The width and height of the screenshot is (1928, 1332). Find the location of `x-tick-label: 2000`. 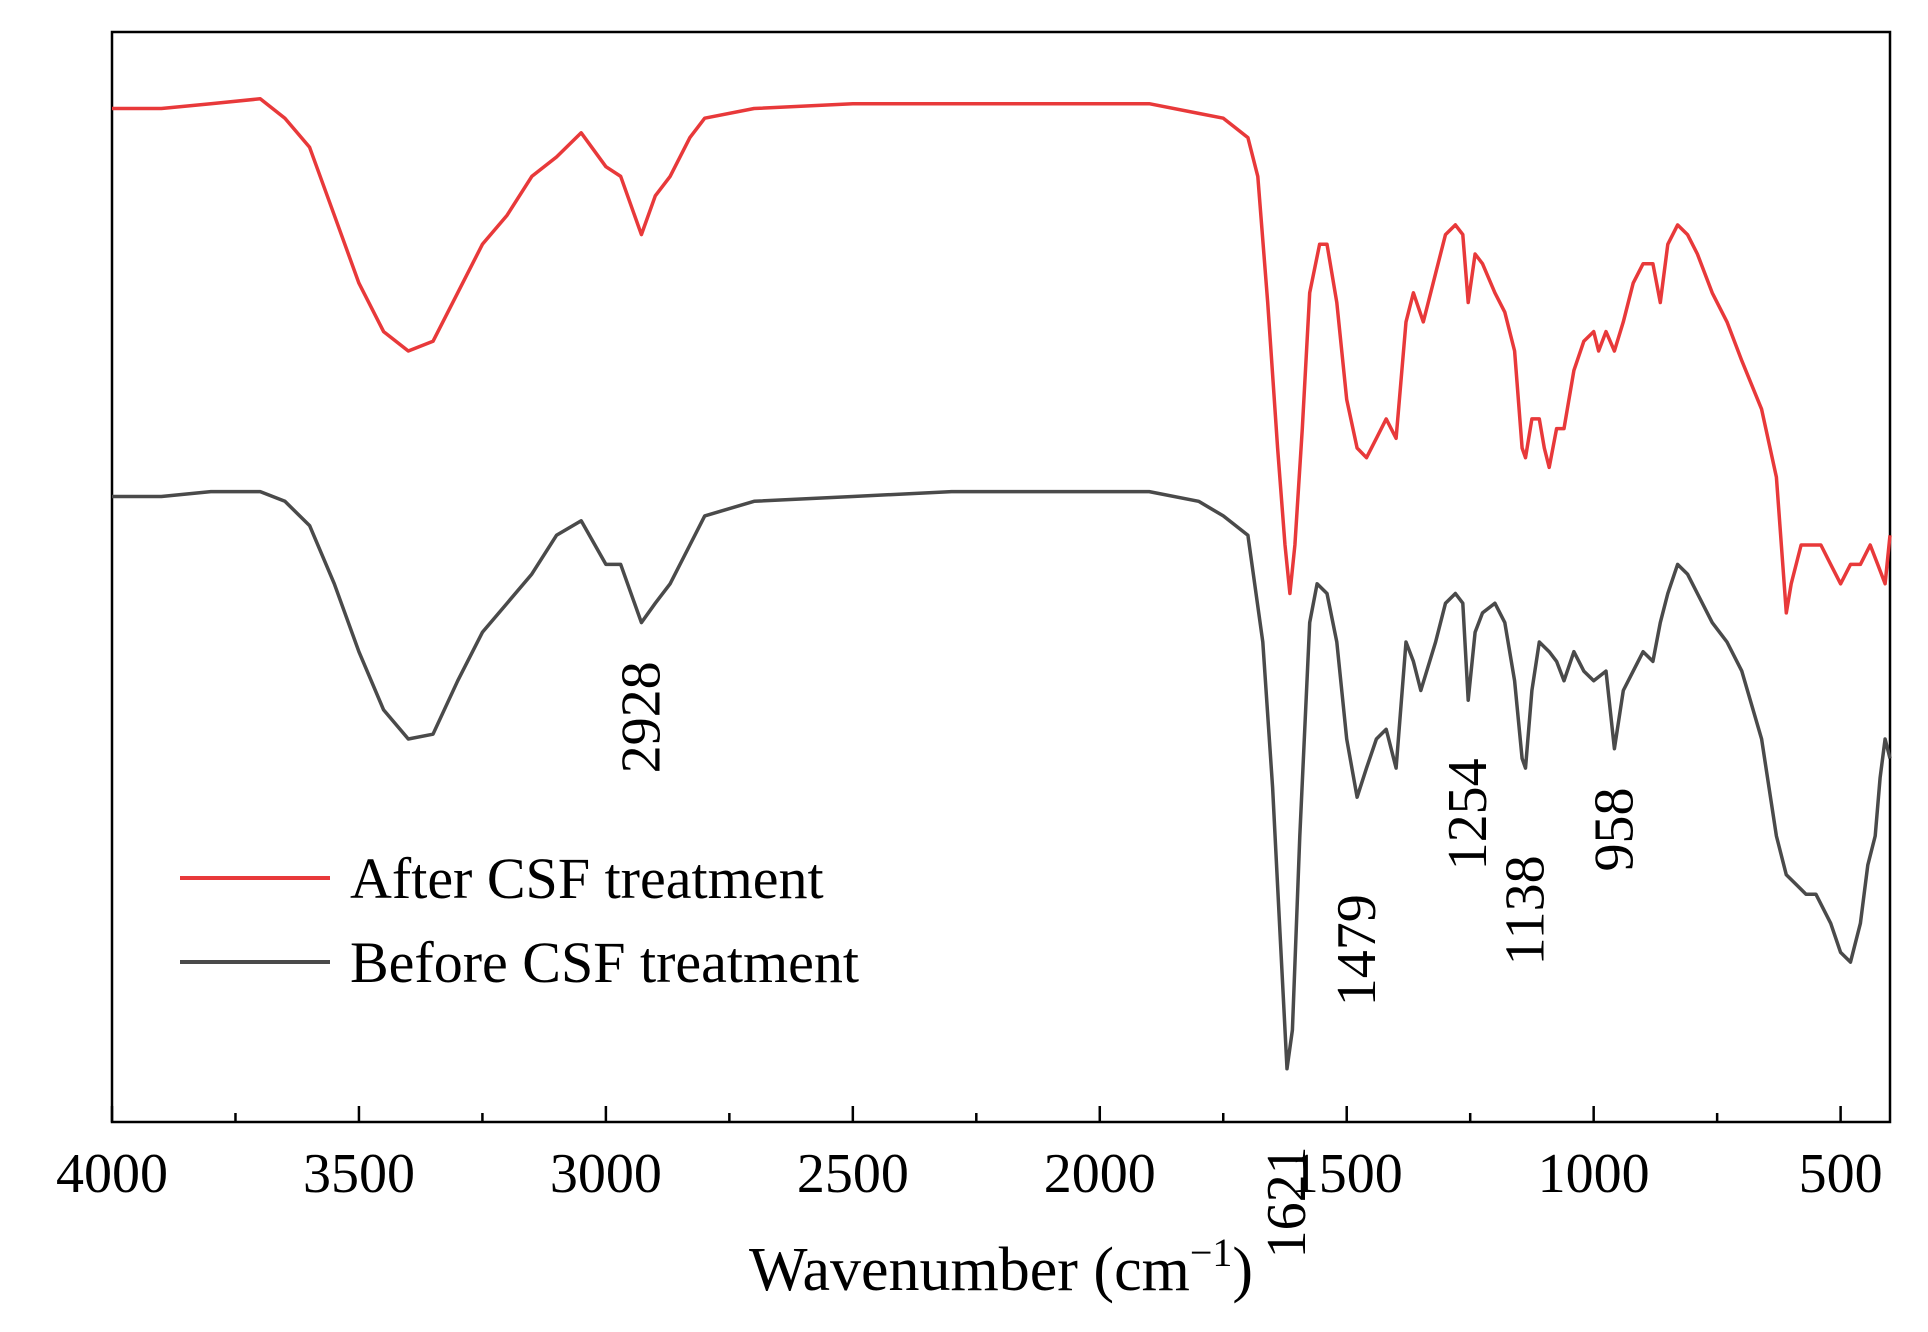

x-tick-label: 2000 is located at coordinates (1100, 1174).